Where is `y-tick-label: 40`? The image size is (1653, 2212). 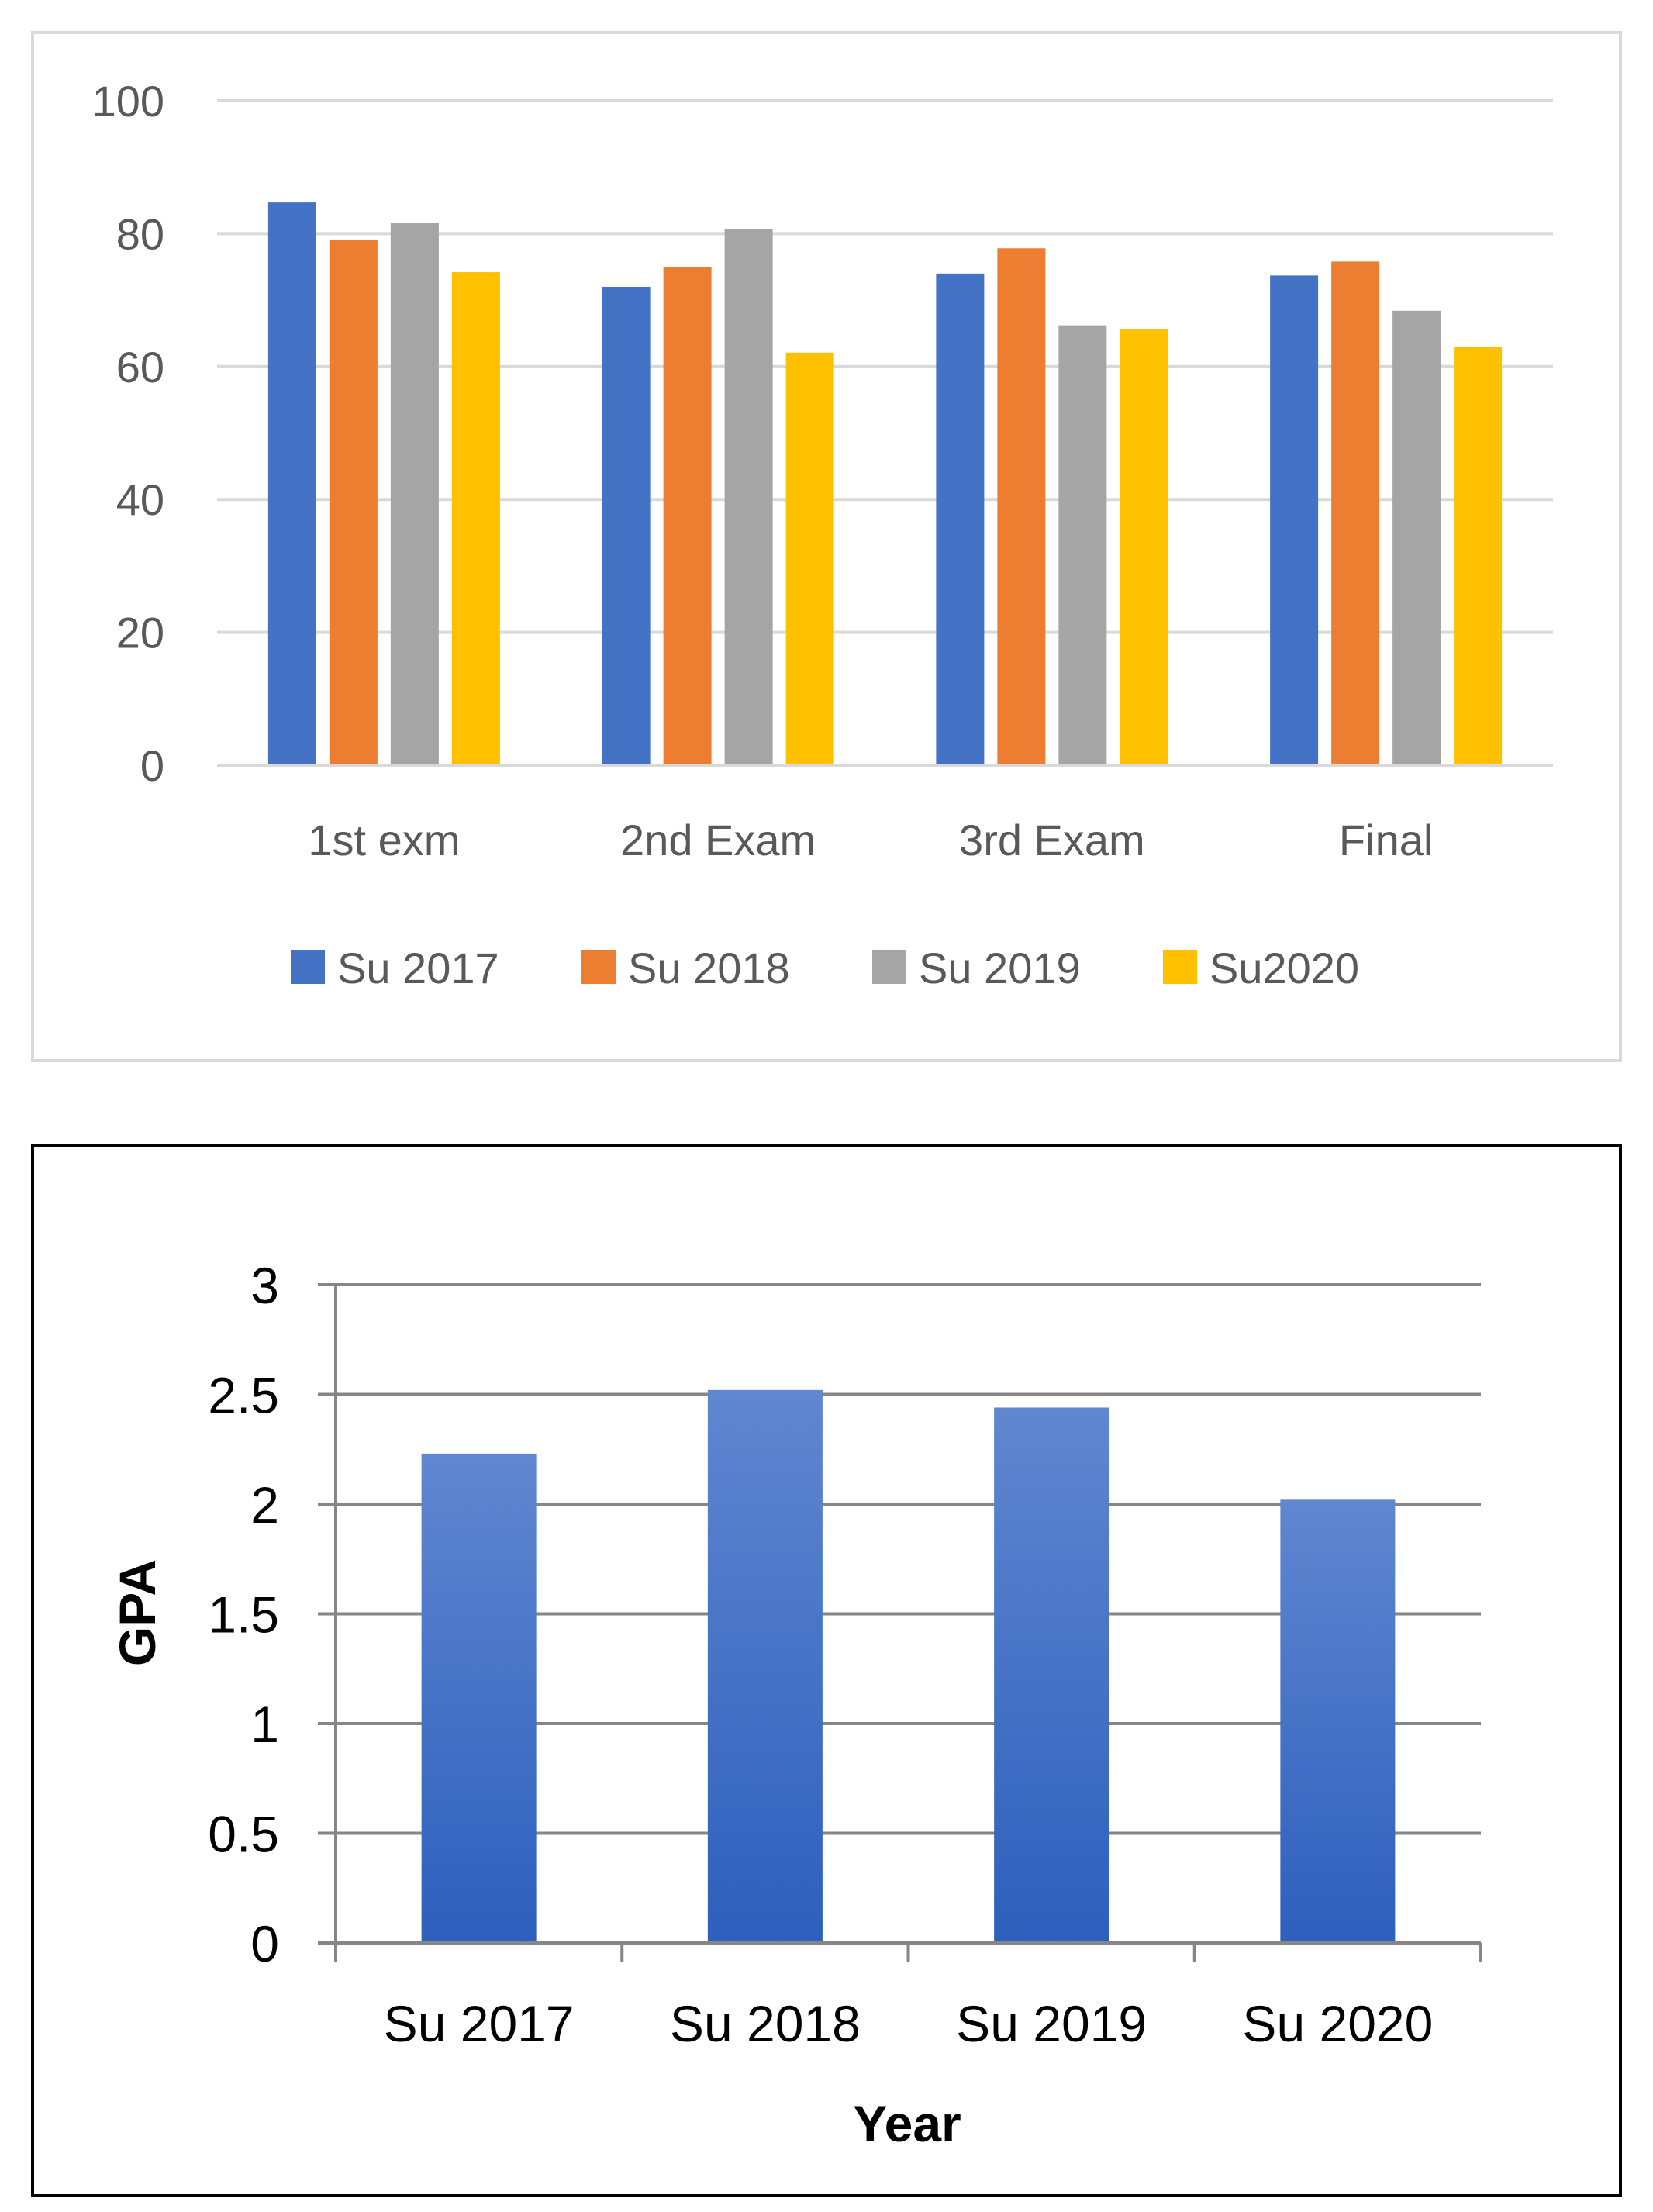 y-tick-label: 40 is located at coordinates (140, 499).